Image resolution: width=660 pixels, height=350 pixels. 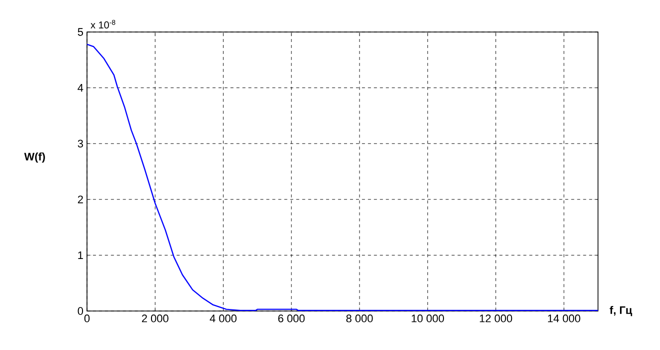 What do you see at coordinates (81, 32) in the screenshot?
I see `y-tick-label: 5` at bounding box center [81, 32].